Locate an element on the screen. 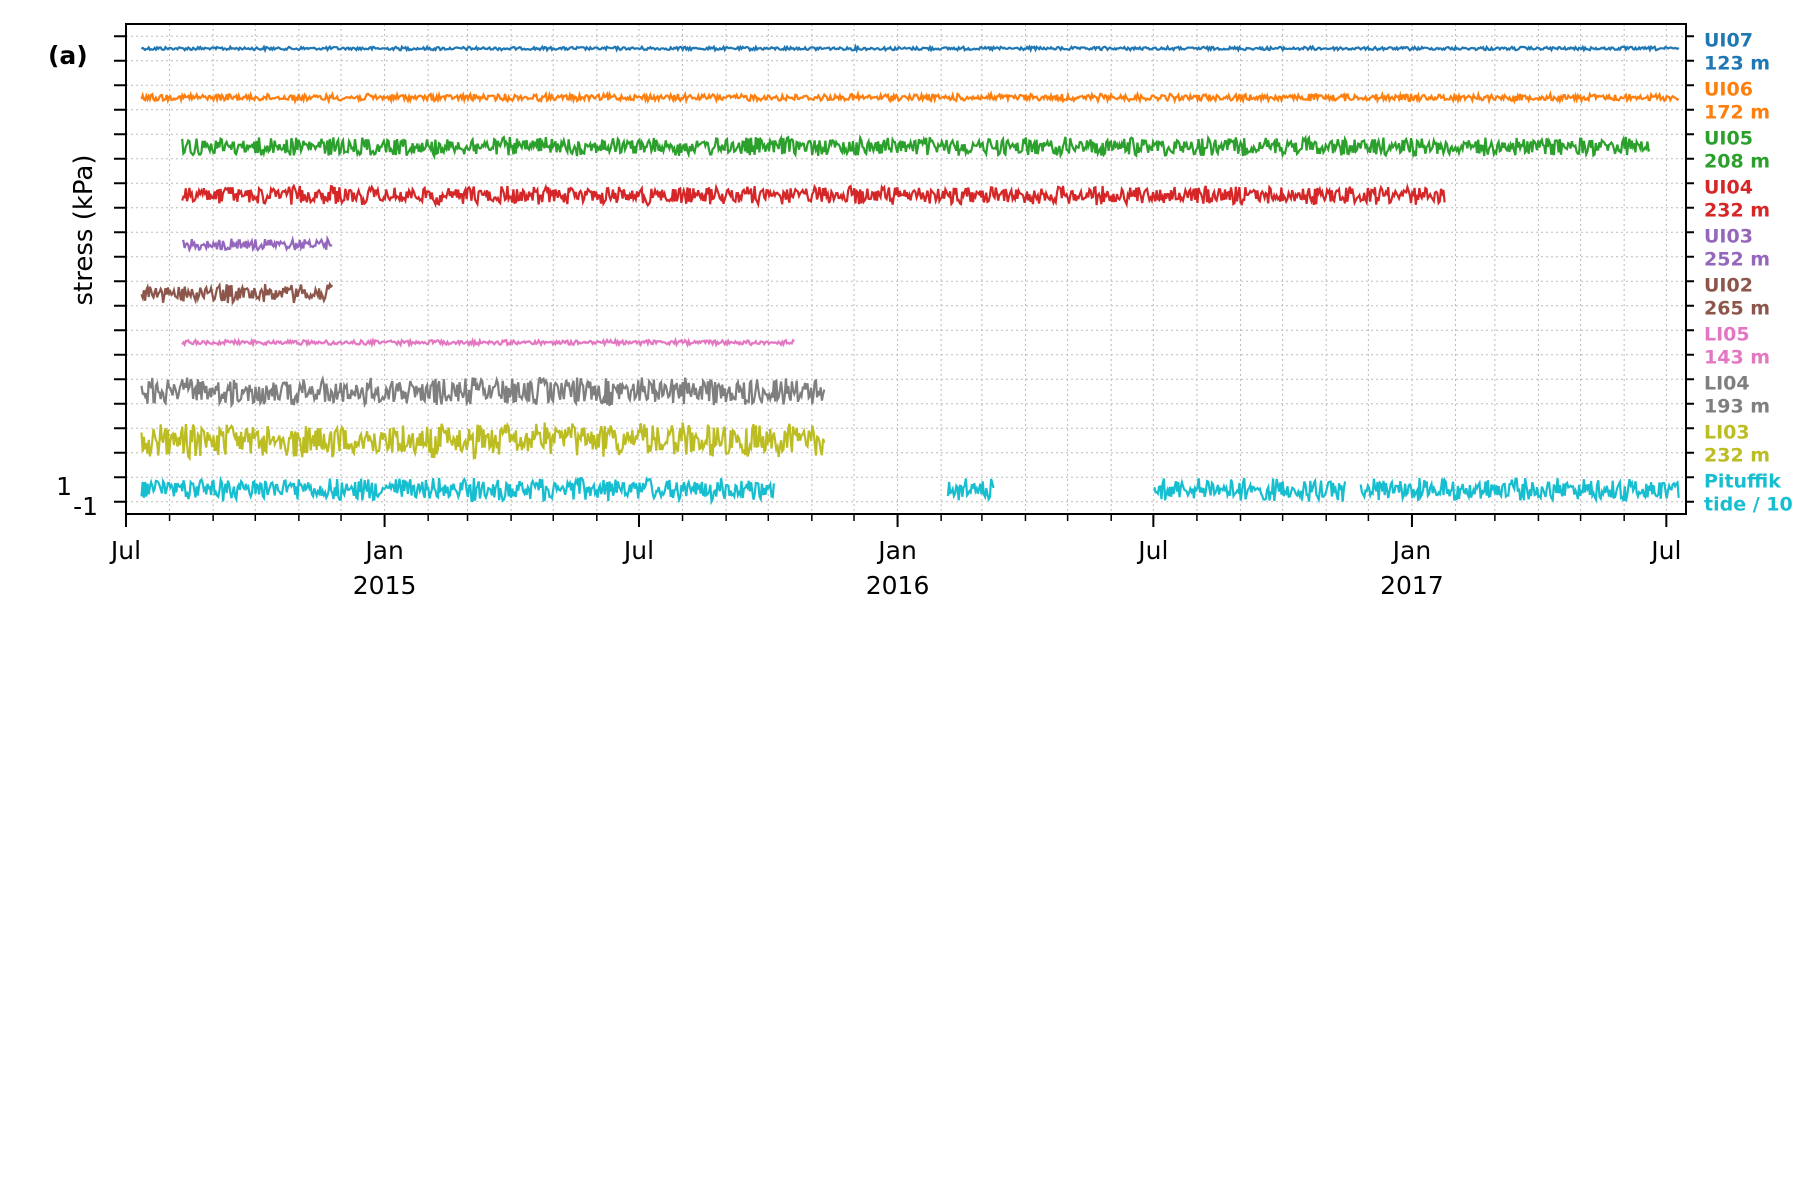  series-line-ui03 is located at coordinates (257, 243).